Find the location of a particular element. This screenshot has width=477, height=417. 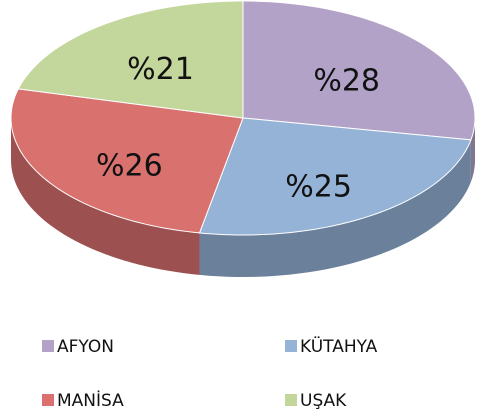

legend-label: AFYON is located at coordinates (85, 347).